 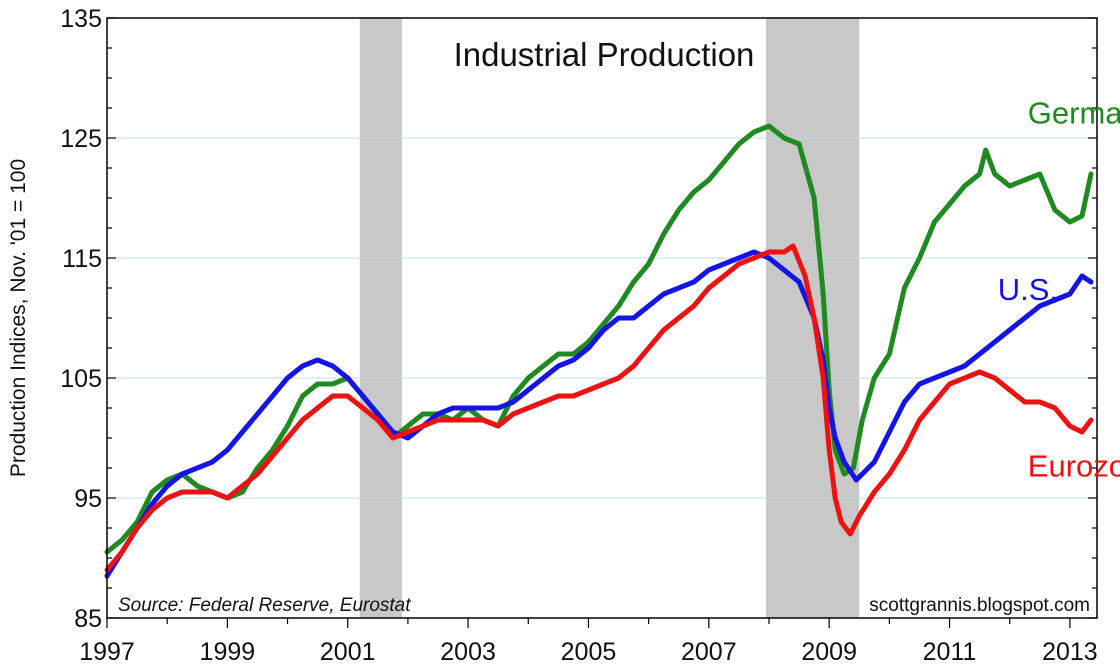 What do you see at coordinates (88, 619) in the screenshot?
I see `y-tick-label: 85` at bounding box center [88, 619].